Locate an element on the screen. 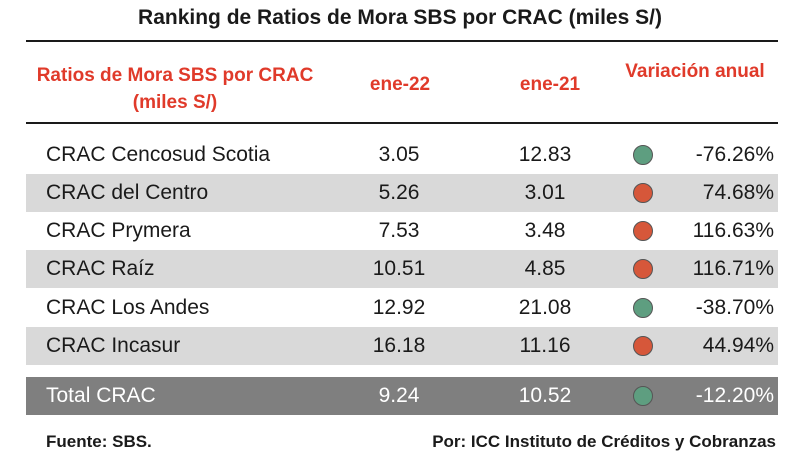 This screenshot has width=800, height=468. table-row: CRAC Raíz 10.51 4.85 116.71% is located at coordinates (402, 269).